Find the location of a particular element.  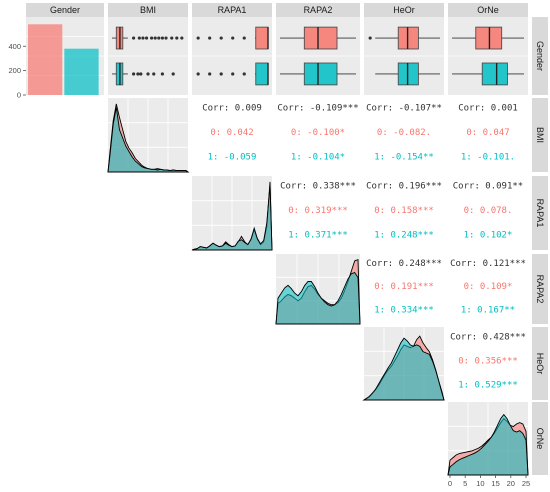

corr-overall: Corr: 0.009 is located at coordinates (232, 109).